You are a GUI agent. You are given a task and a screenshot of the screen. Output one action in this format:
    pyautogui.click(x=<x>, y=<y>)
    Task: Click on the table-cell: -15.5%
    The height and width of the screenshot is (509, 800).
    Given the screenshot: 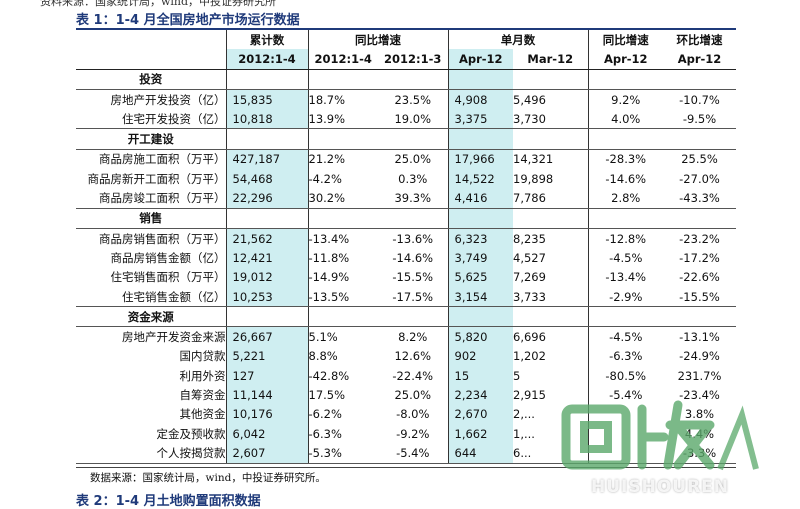 What is the action you would take?
    pyautogui.click(x=413, y=277)
    